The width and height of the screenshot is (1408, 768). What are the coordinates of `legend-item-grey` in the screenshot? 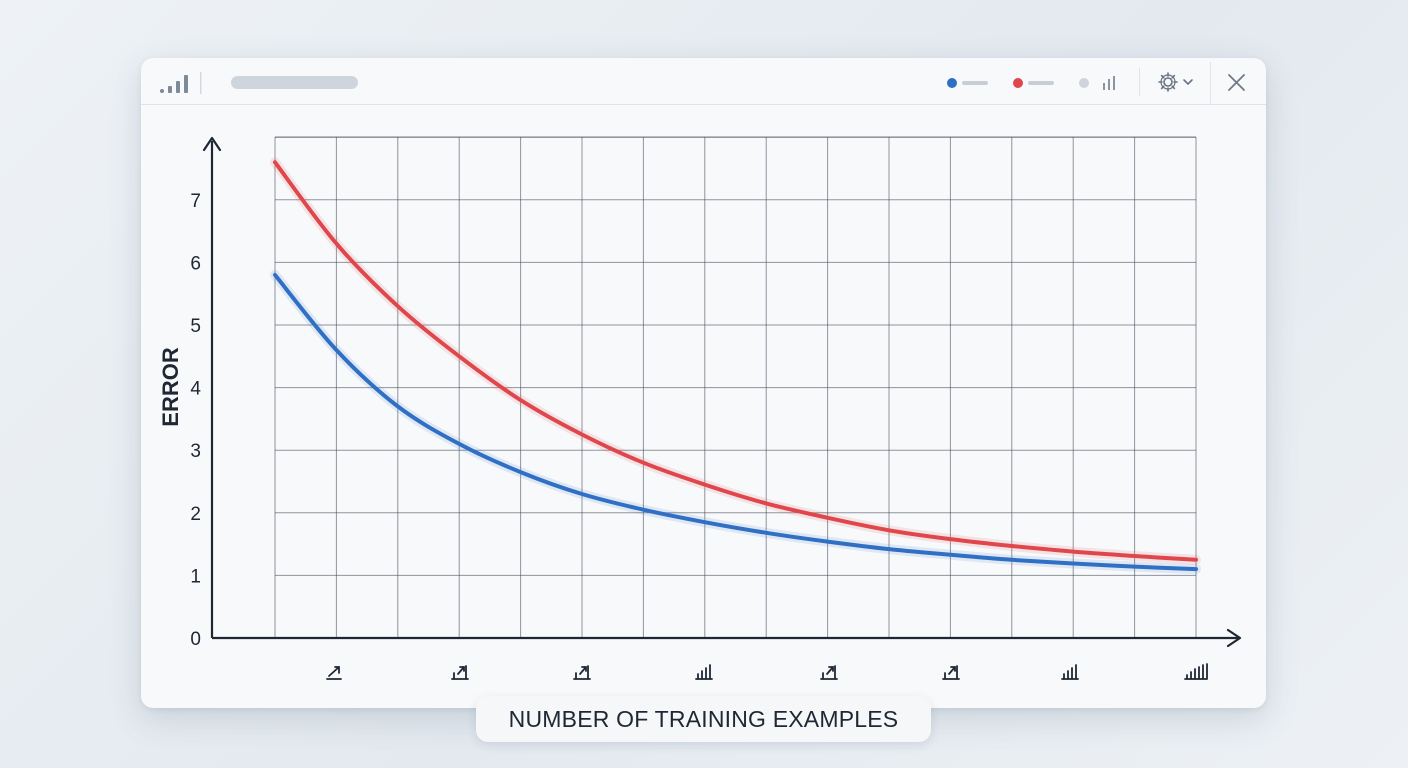 It's located at (1098, 83).